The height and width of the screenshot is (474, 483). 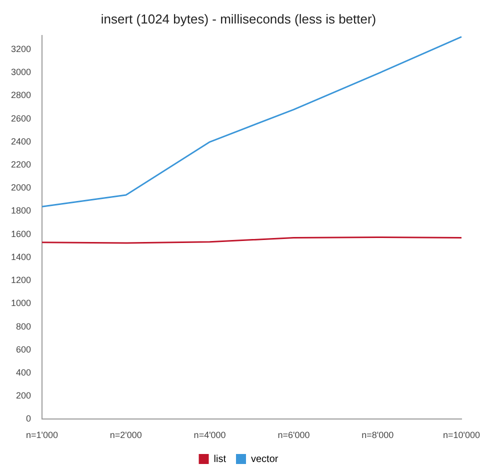 What do you see at coordinates (21, 211) in the screenshot?
I see `y-tick-label: 1800` at bounding box center [21, 211].